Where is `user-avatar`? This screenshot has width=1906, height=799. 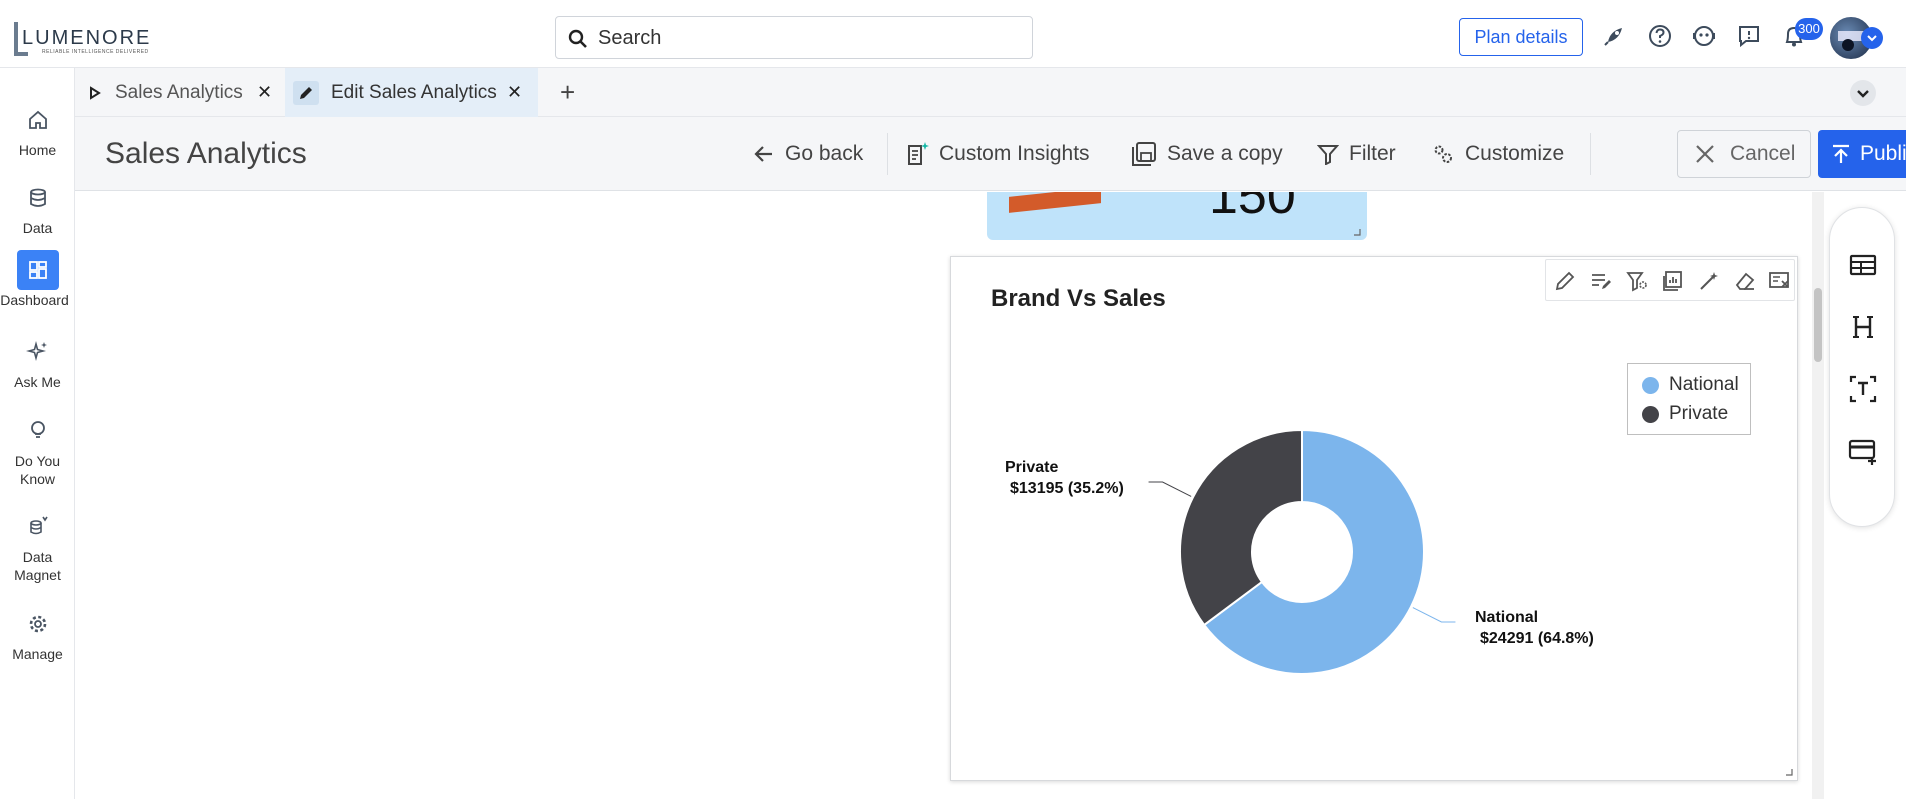 user-avatar is located at coordinates (1851, 38).